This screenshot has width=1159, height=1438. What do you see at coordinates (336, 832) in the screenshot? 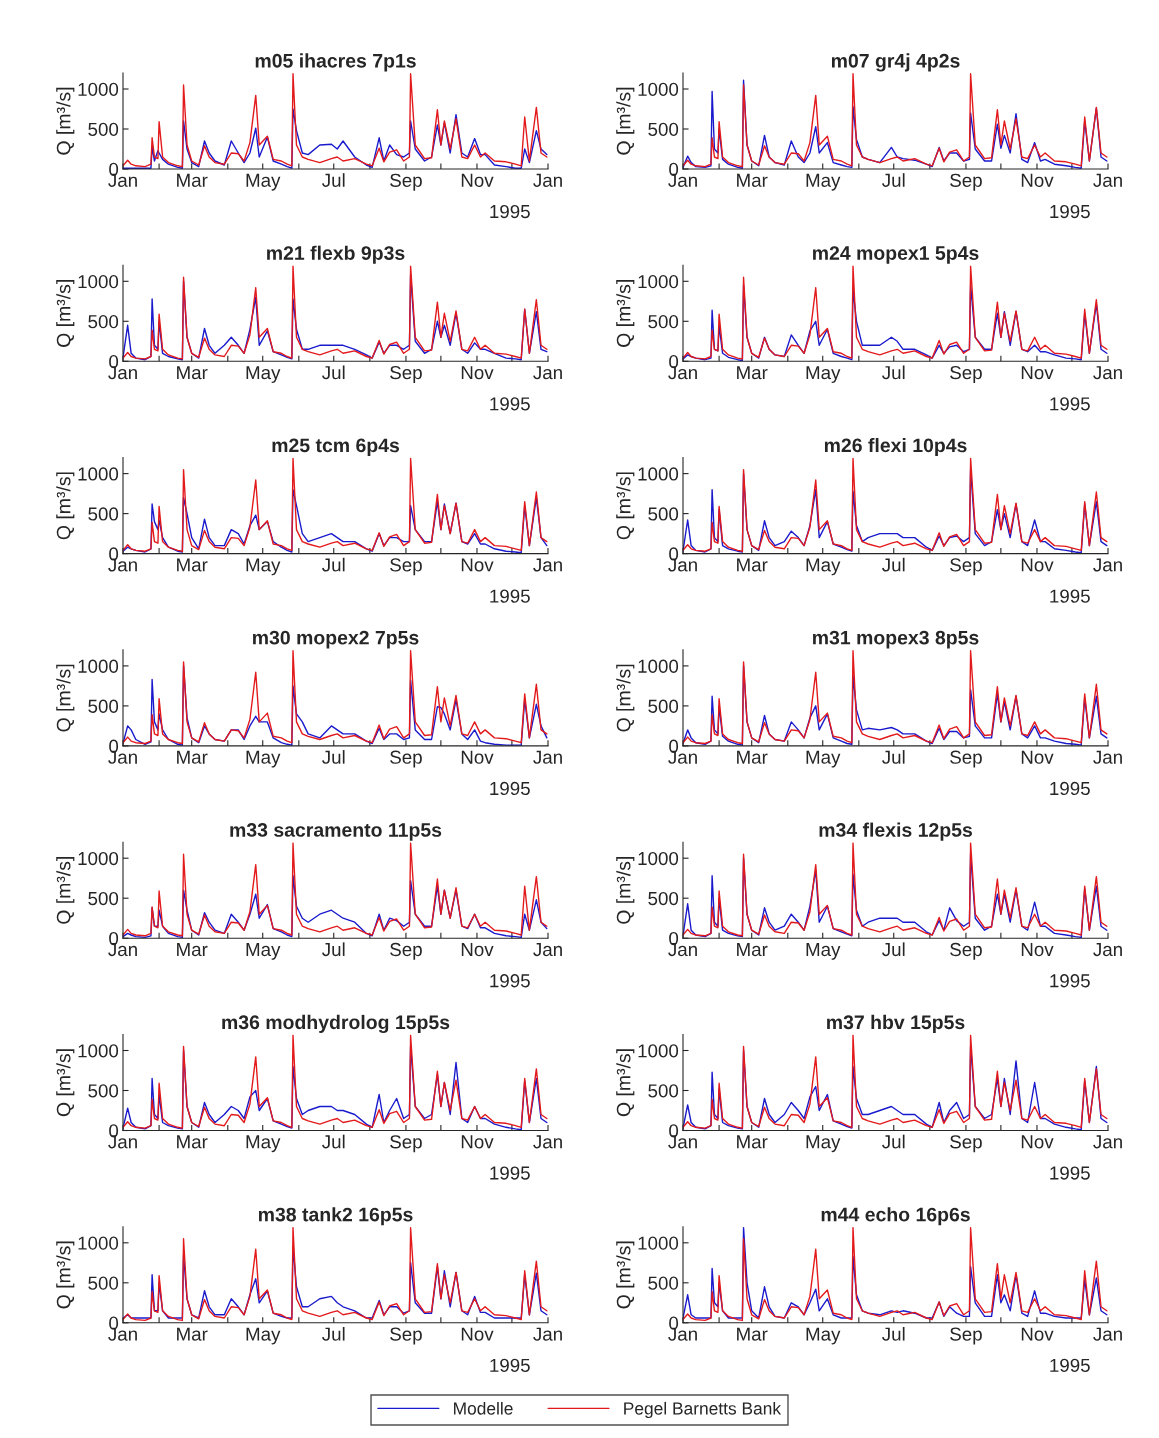
I see `chart-title: m33 sacramento 11p5s` at bounding box center [336, 832].